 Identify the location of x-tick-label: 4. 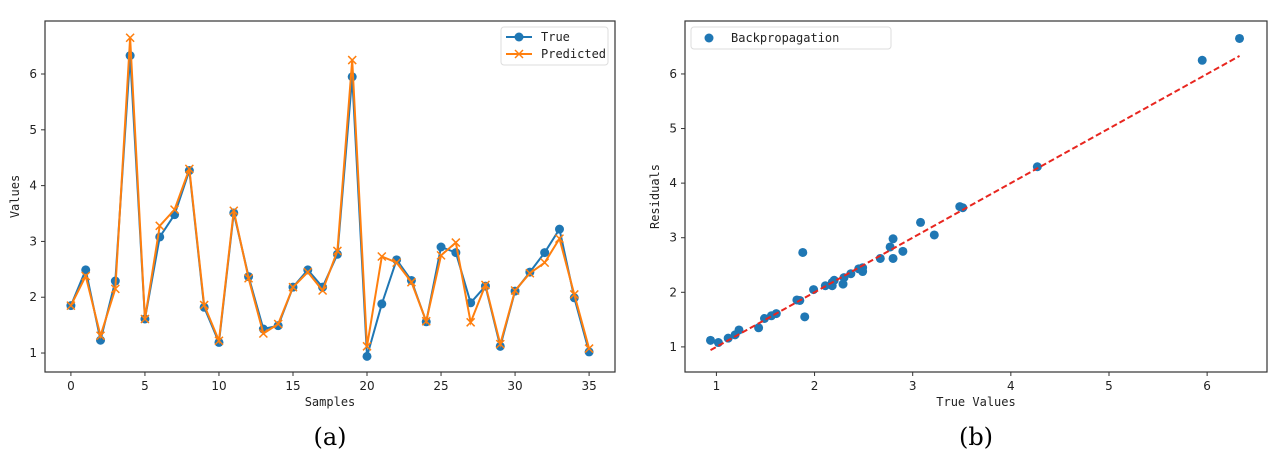
(1011, 386).